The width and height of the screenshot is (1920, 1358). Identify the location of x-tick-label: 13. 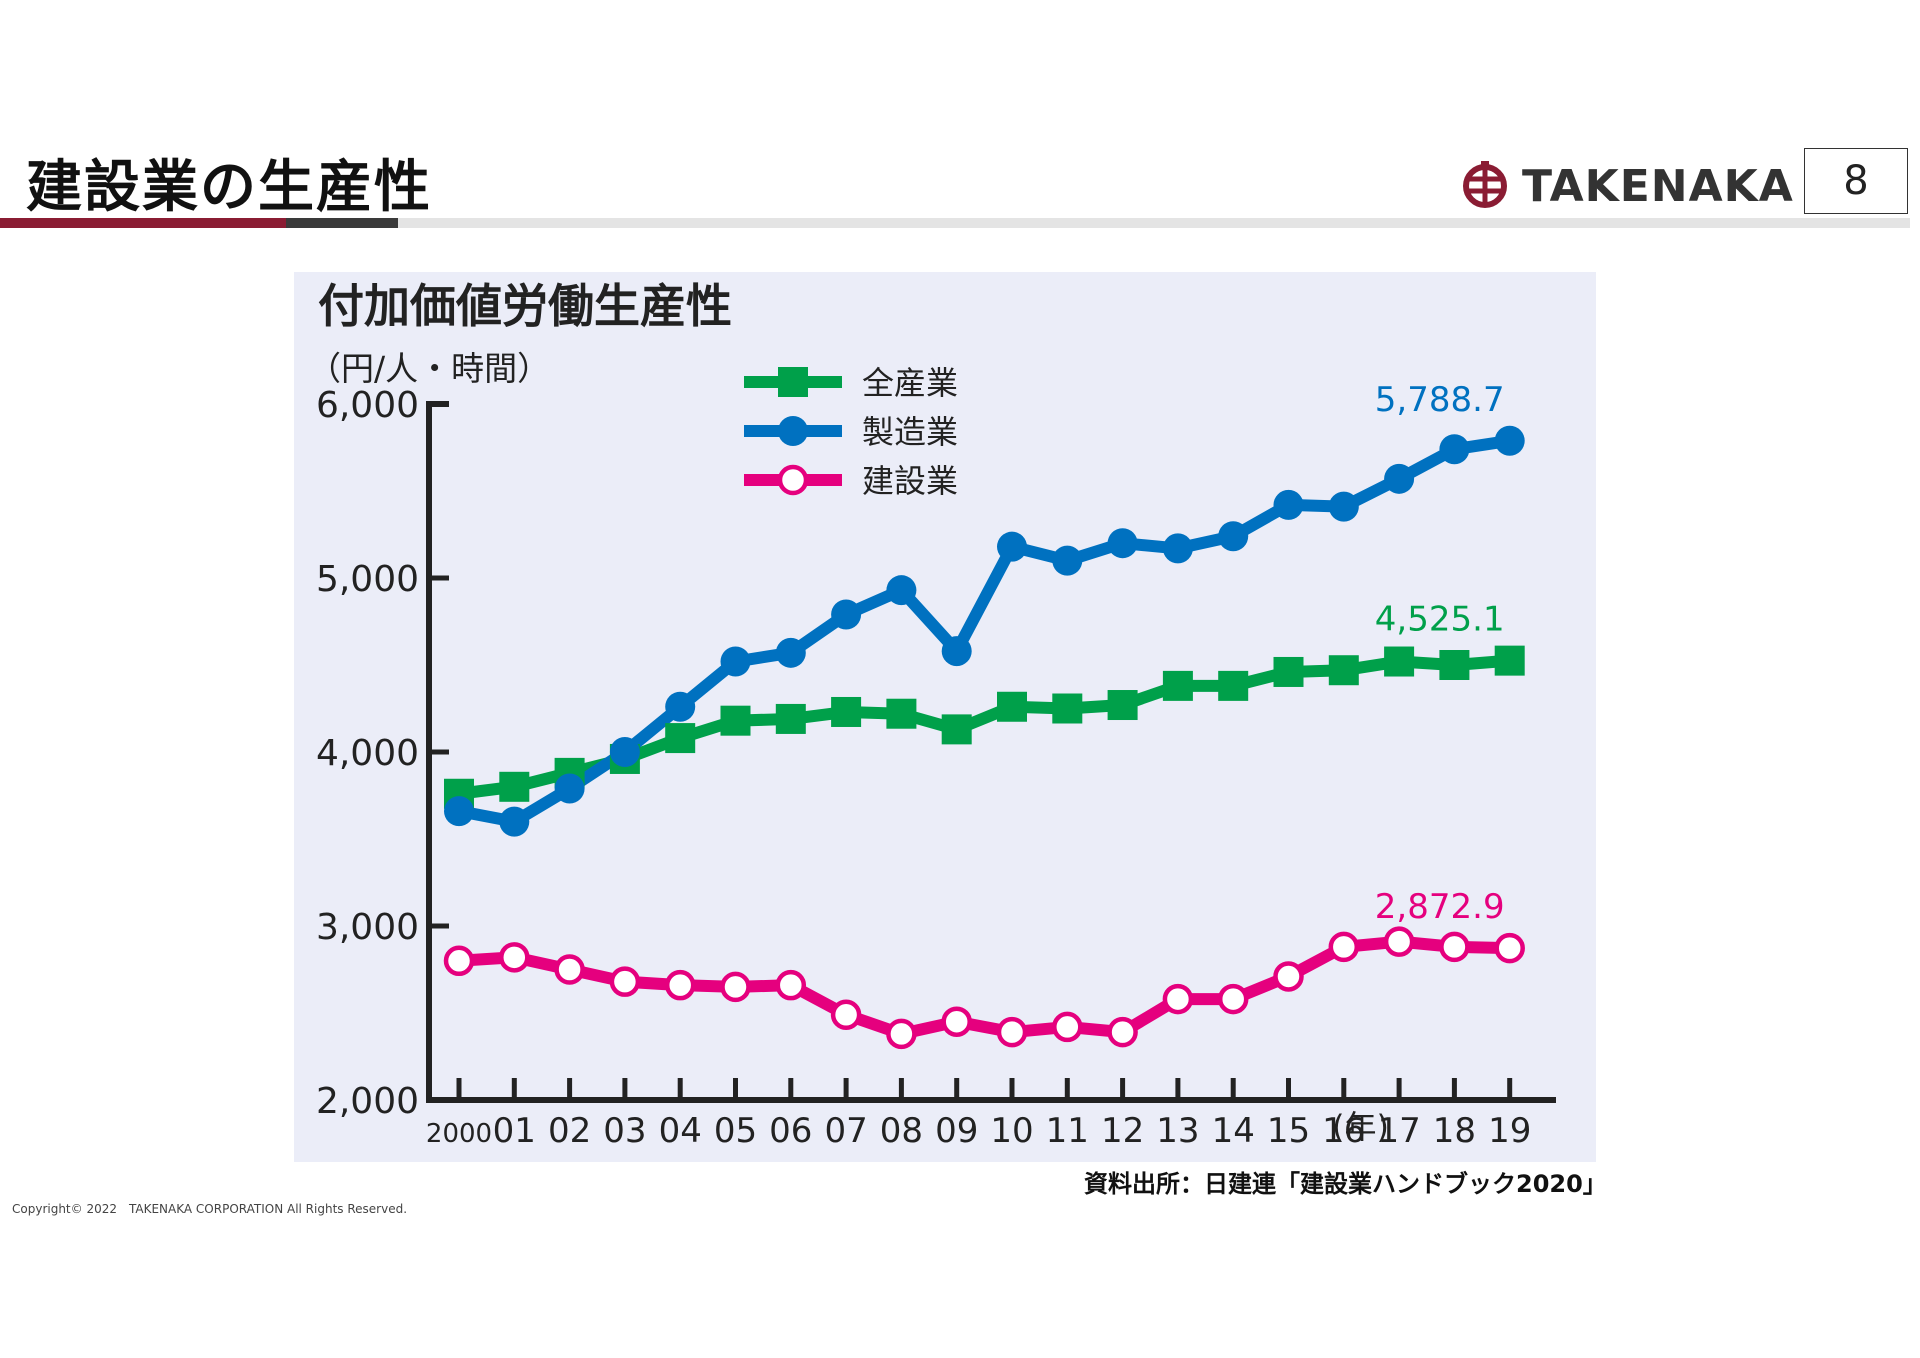
(1177, 1131).